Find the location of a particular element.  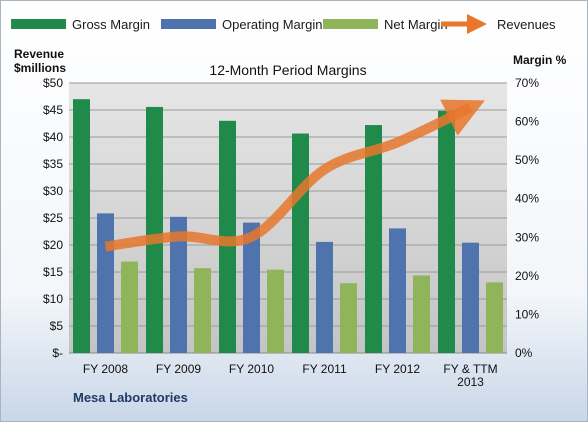

left-tick-label: $30 is located at coordinates (53, 191).